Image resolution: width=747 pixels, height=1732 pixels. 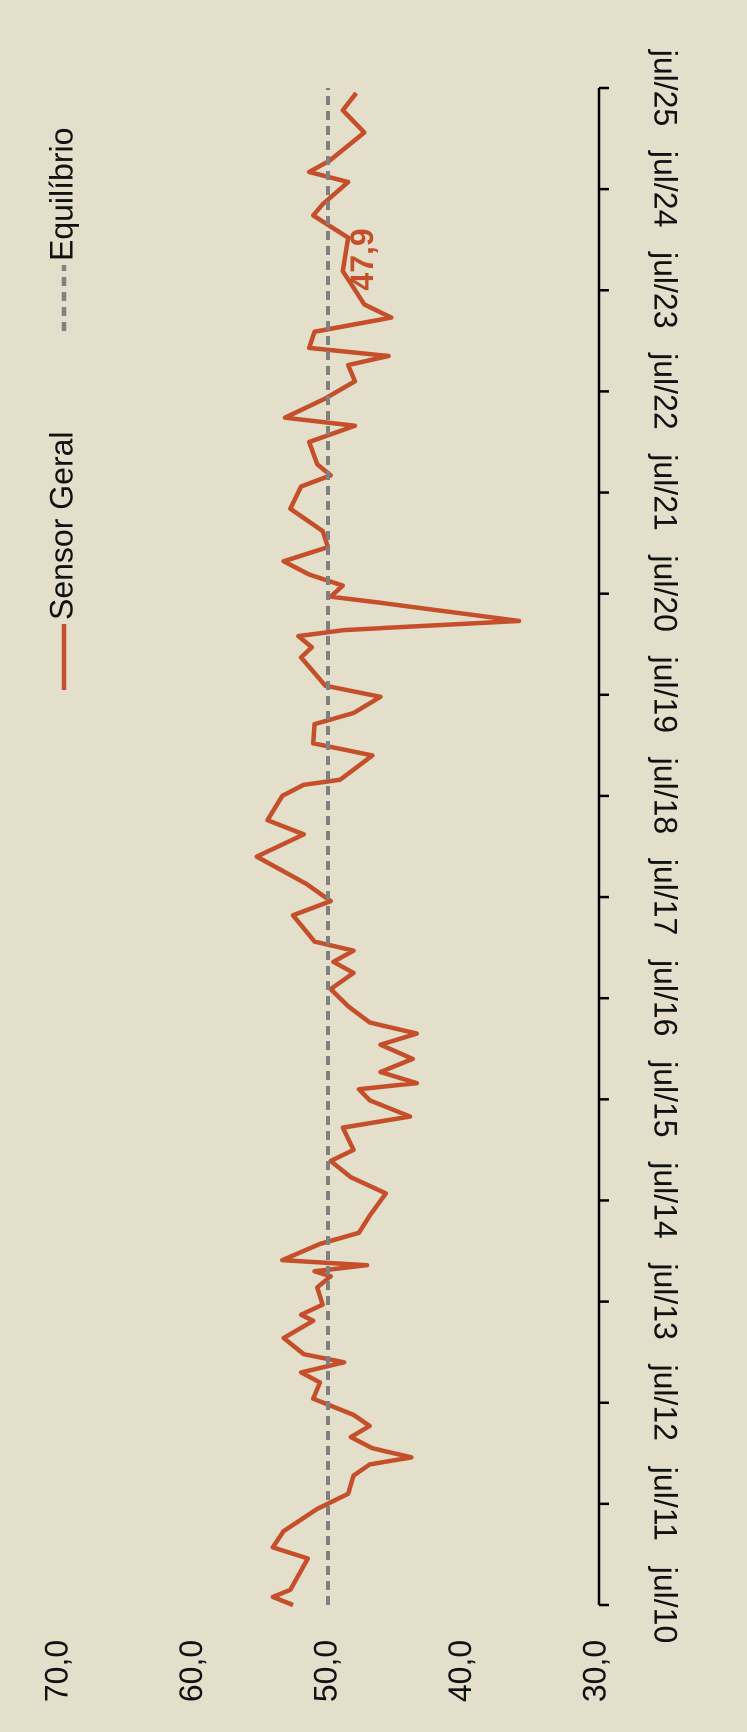 I want to click on x-tick-label: jul/16, so click(x=666, y=997).